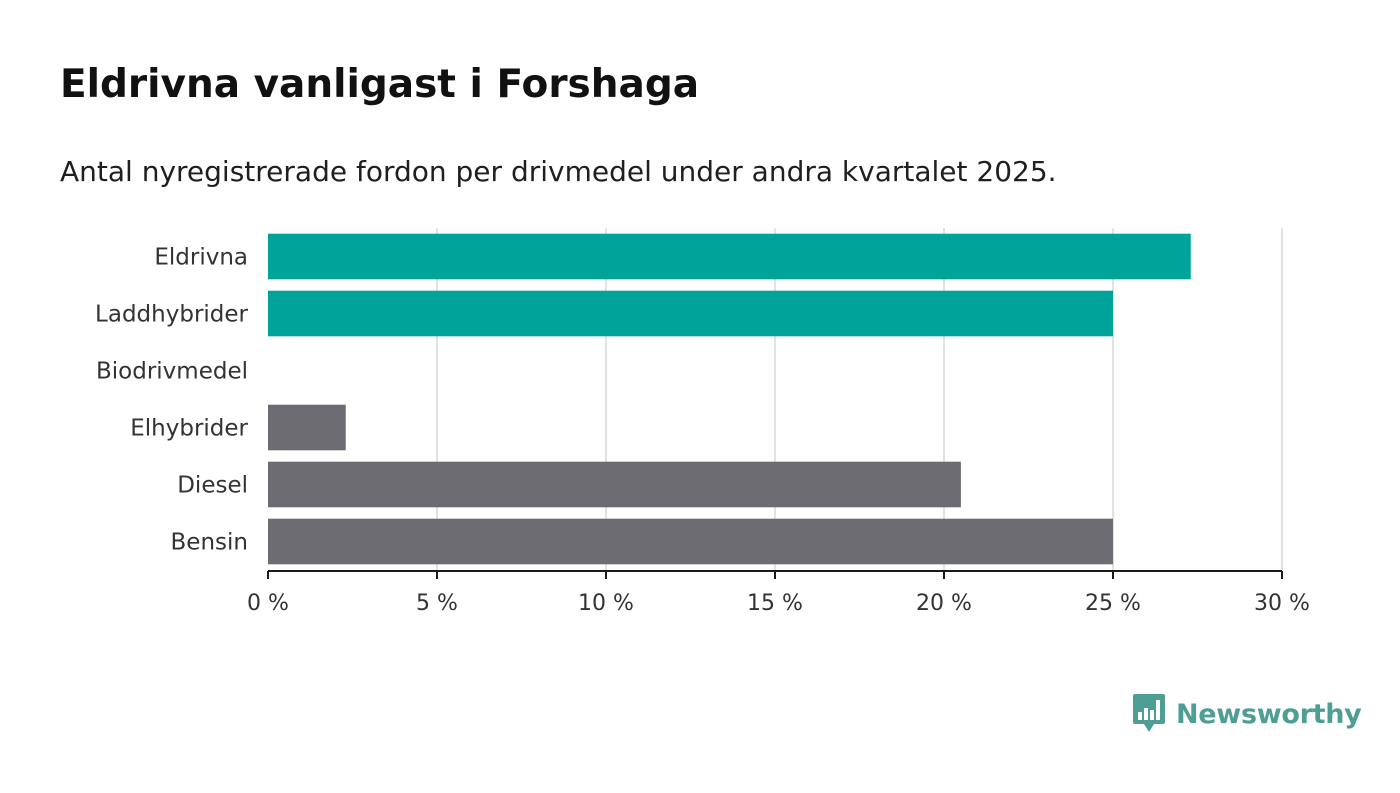  What do you see at coordinates (944, 603) in the screenshot?
I see `x-tick-label: 20 %` at bounding box center [944, 603].